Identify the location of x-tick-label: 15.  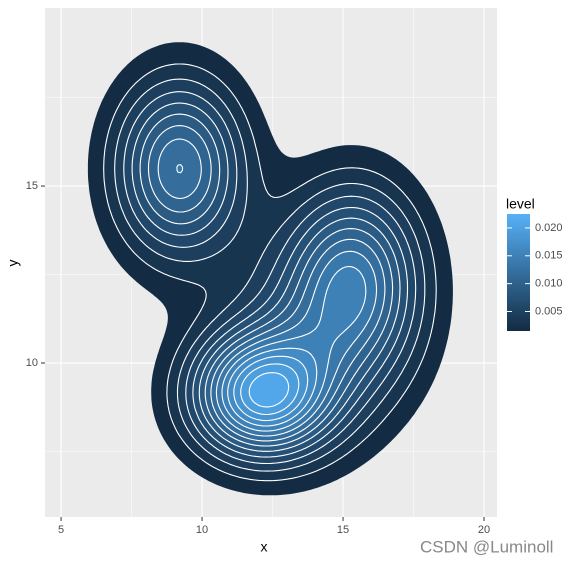
(343, 530).